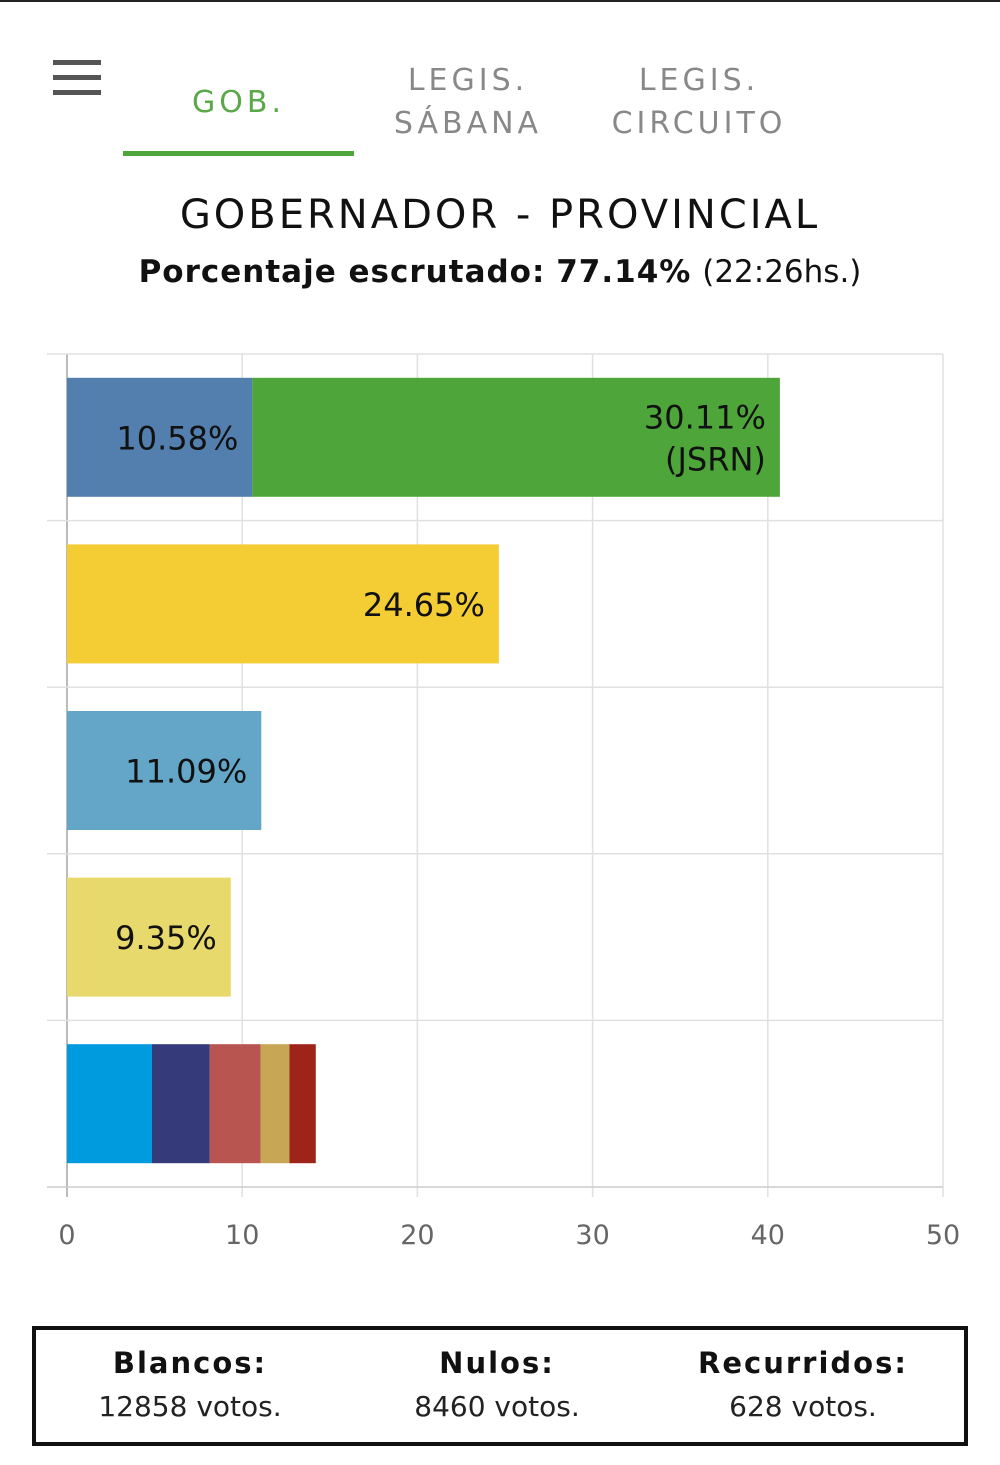 Image resolution: width=1000 pixels, height=1465 pixels. I want to click on totals-nulos-label: Nulos:, so click(497, 1363).